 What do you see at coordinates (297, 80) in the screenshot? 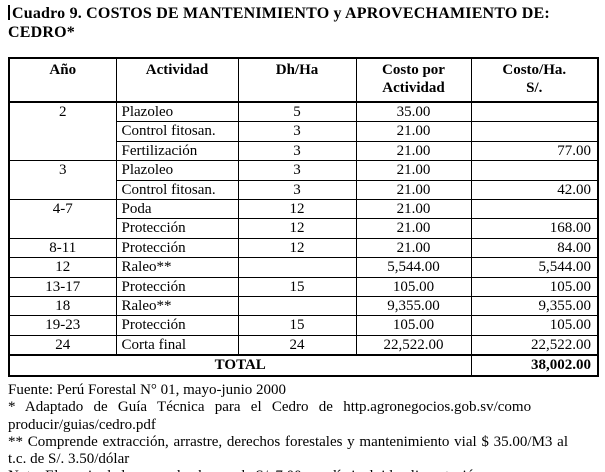
I see `col-header-dh-ha: Dh/Ha` at bounding box center [297, 80].